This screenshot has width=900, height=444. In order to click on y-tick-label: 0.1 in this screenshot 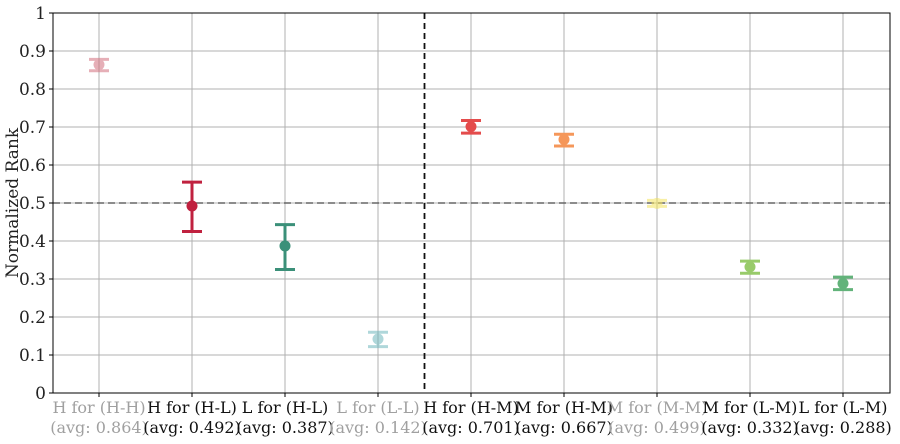, I will do `click(32, 356)`.